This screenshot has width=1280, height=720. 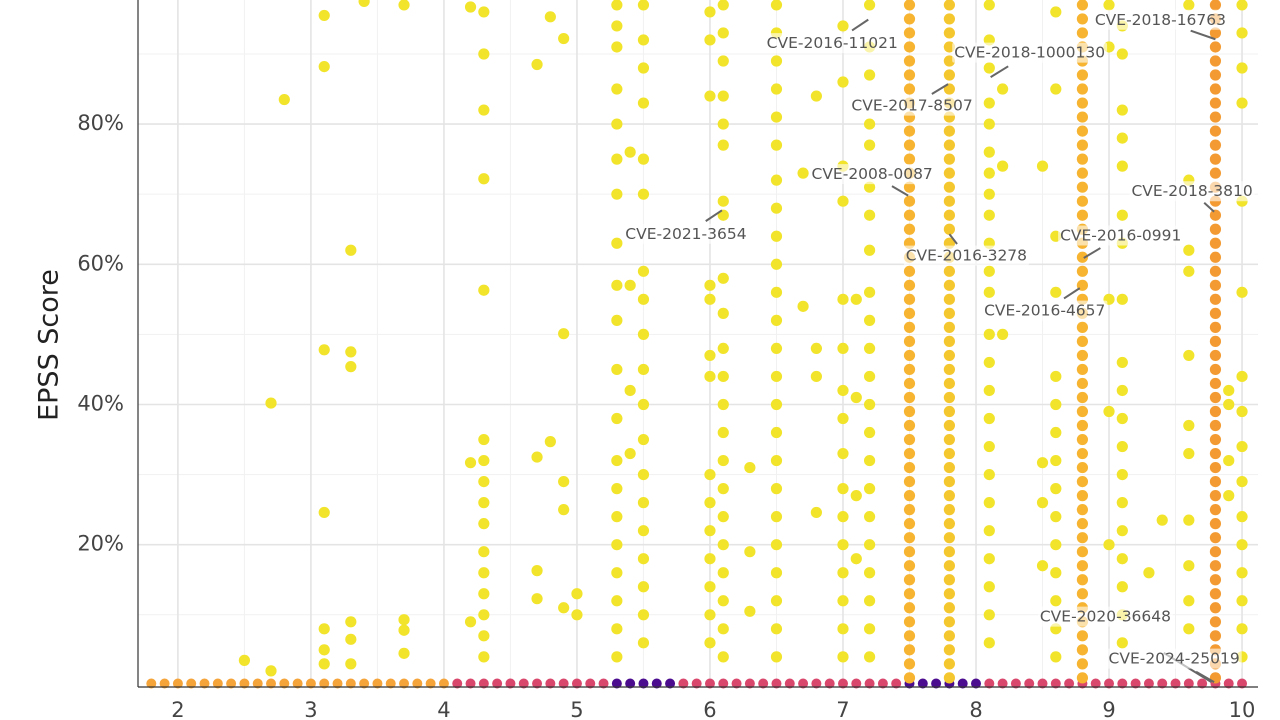 I want to click on annotation-label: CVE-2024-25019, so click(x=1174, y=659).